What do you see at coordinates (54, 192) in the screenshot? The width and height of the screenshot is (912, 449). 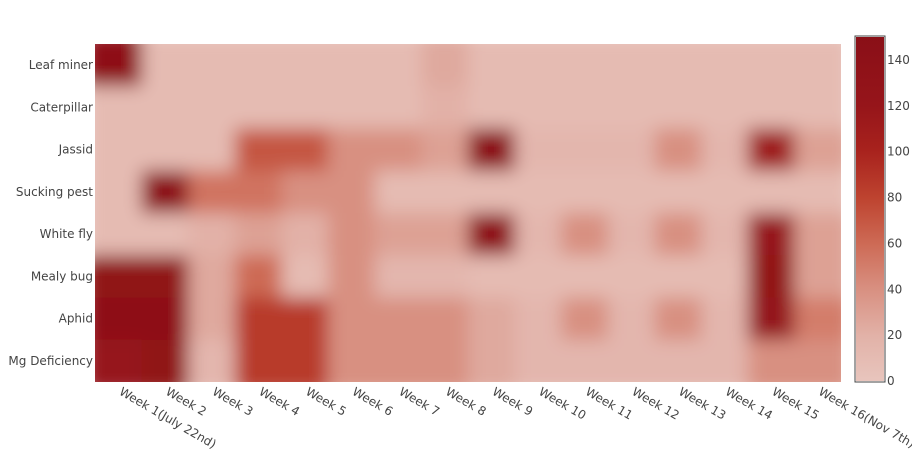 I see `y-tick-label: Sucking pest` at bounding box center [54, 192].